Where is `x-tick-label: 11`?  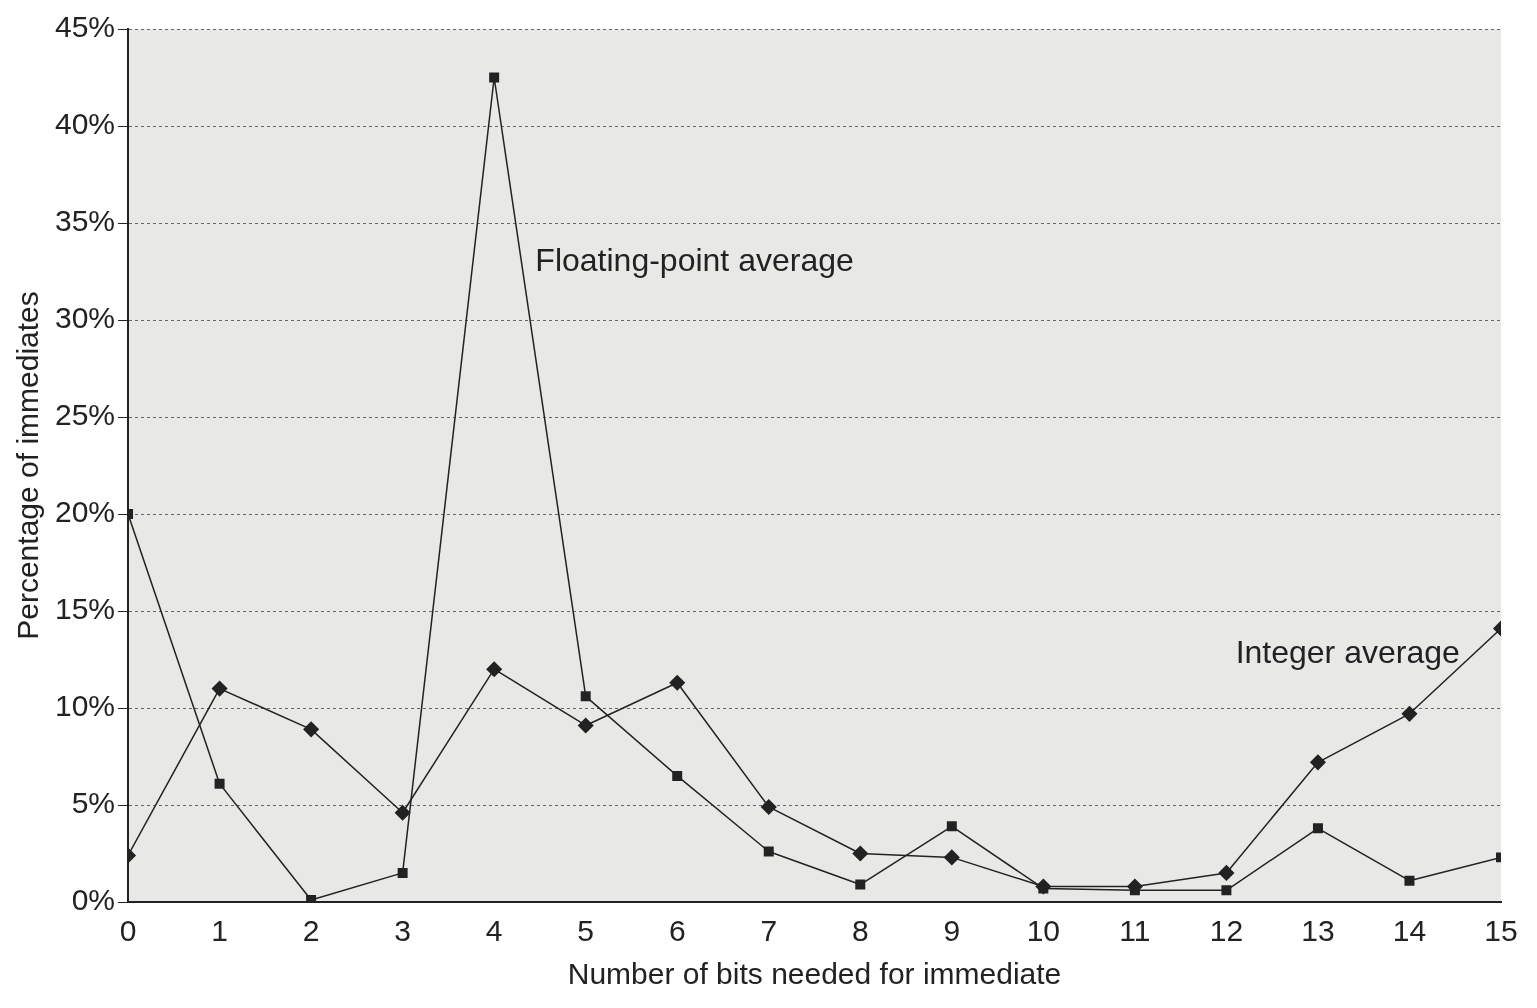
x-tick-label: 11 is located at coordinates (1135, 931).